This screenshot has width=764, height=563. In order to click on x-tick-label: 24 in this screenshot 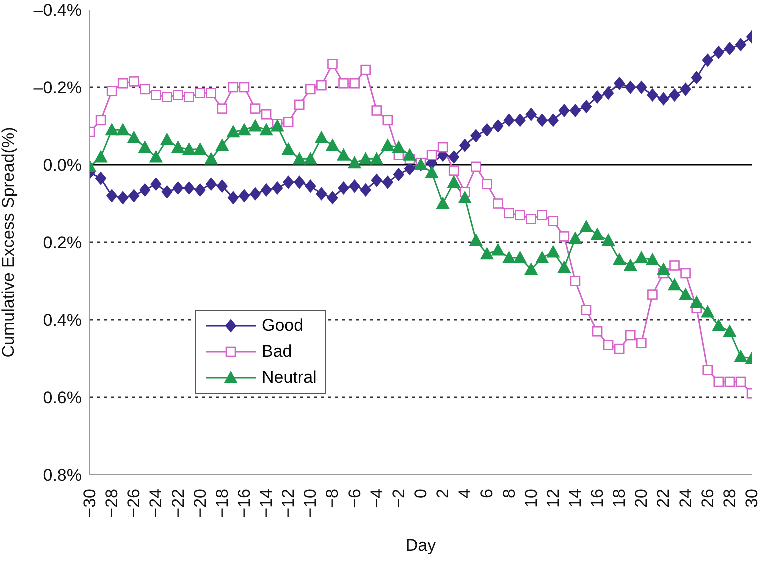, I will do `click(686, 498)`.